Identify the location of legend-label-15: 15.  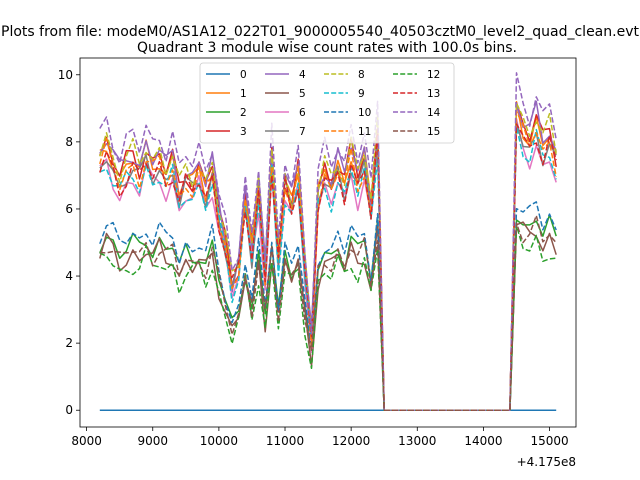
(433, 132).